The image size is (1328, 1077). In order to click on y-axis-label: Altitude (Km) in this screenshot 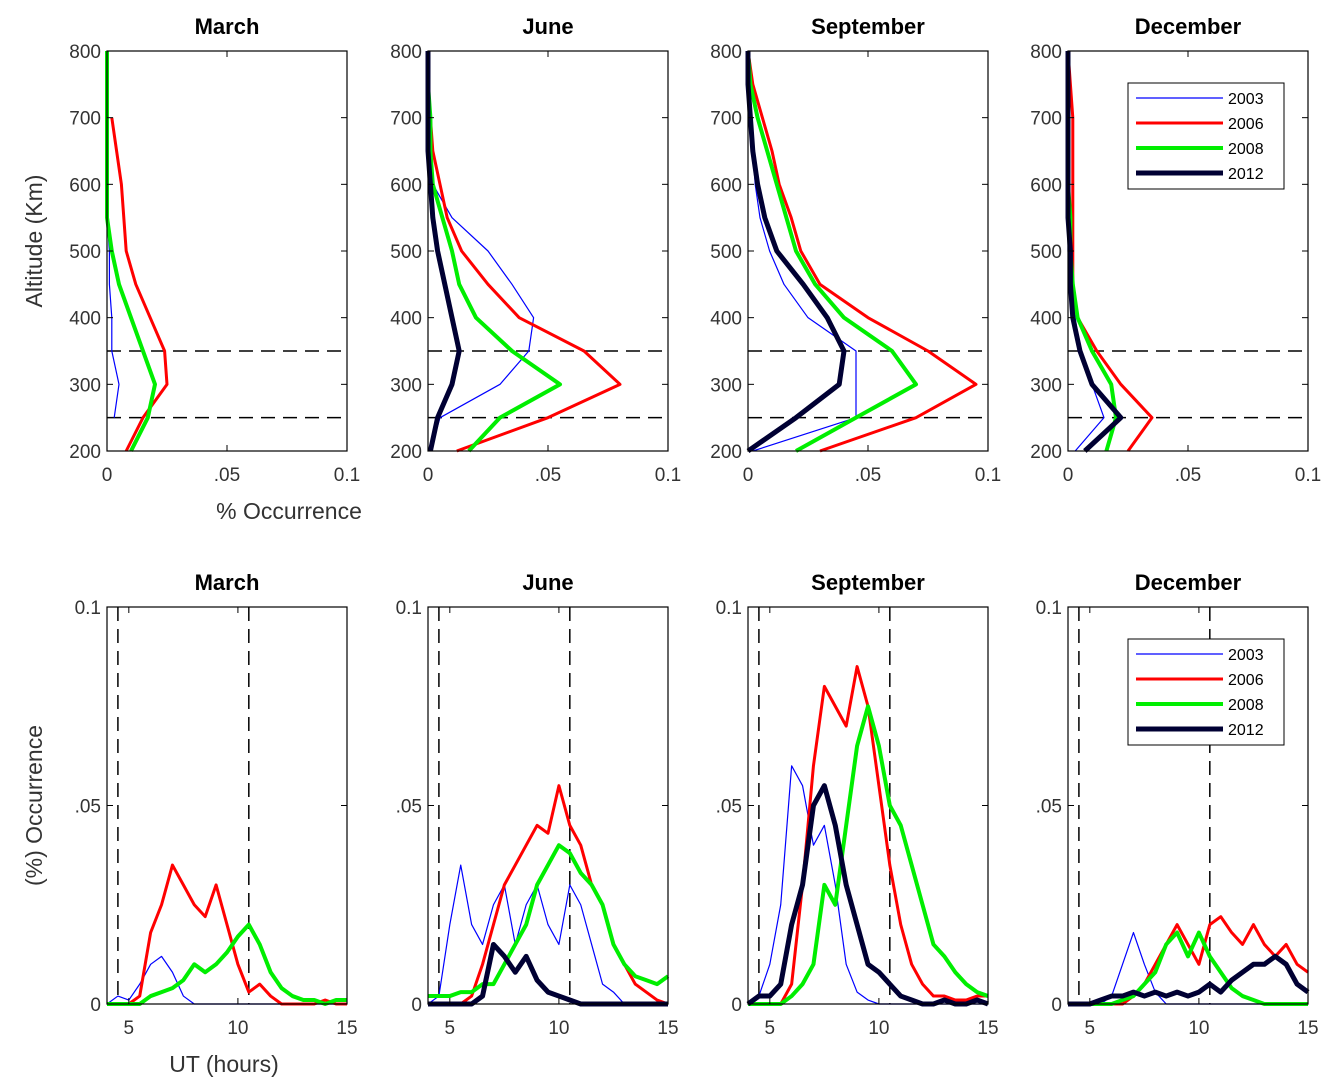, I will do `click(34, 241)`.